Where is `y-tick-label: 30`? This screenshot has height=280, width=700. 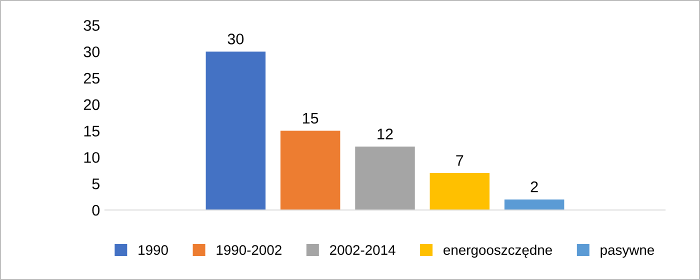 y-tick-label: 30 is located at coordinates (92, 52).